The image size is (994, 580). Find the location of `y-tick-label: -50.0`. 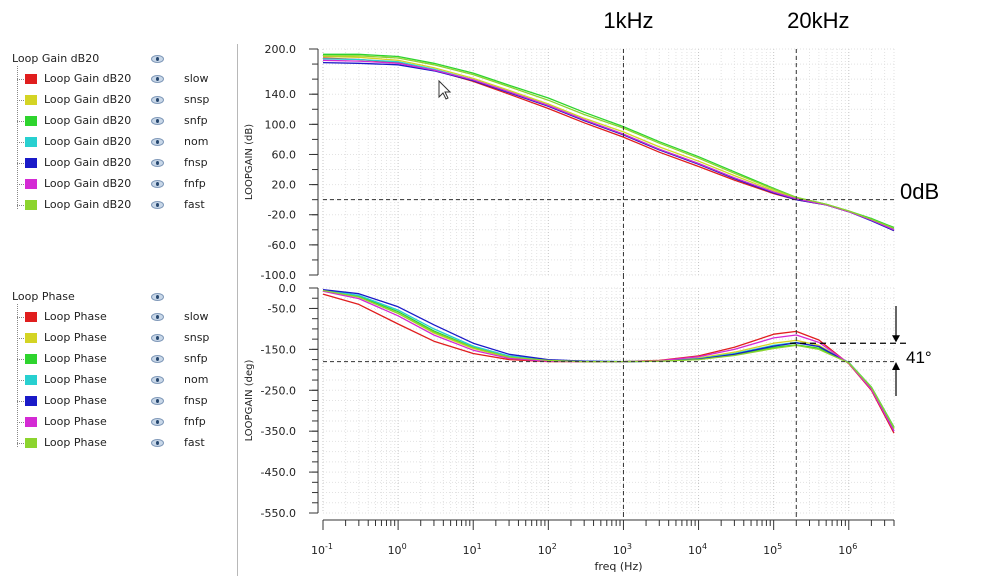

y-tick-label: -50.0 is located at coordinates (282, 308).